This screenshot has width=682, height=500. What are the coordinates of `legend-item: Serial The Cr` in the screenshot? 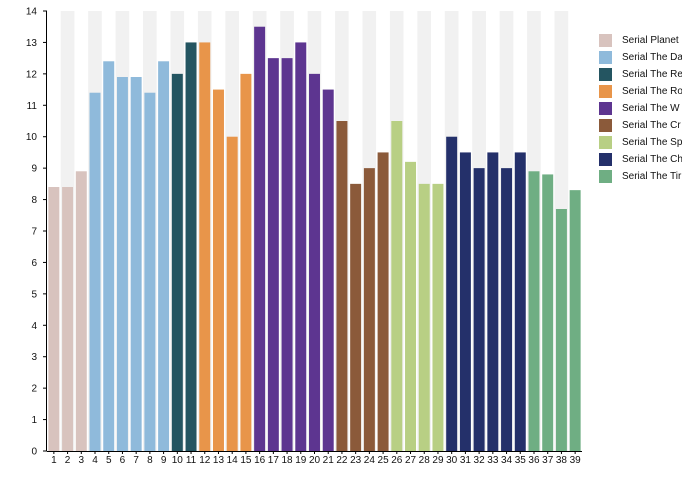 It's located at (640, 125).